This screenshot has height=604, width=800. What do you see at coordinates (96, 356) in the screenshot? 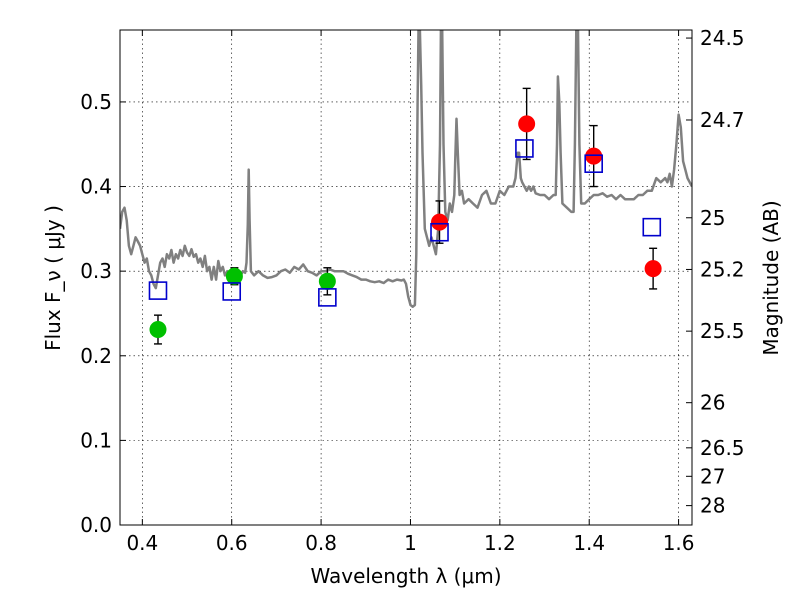
I see `y-tick-label: 0.2` at bounding box center [96, 356].